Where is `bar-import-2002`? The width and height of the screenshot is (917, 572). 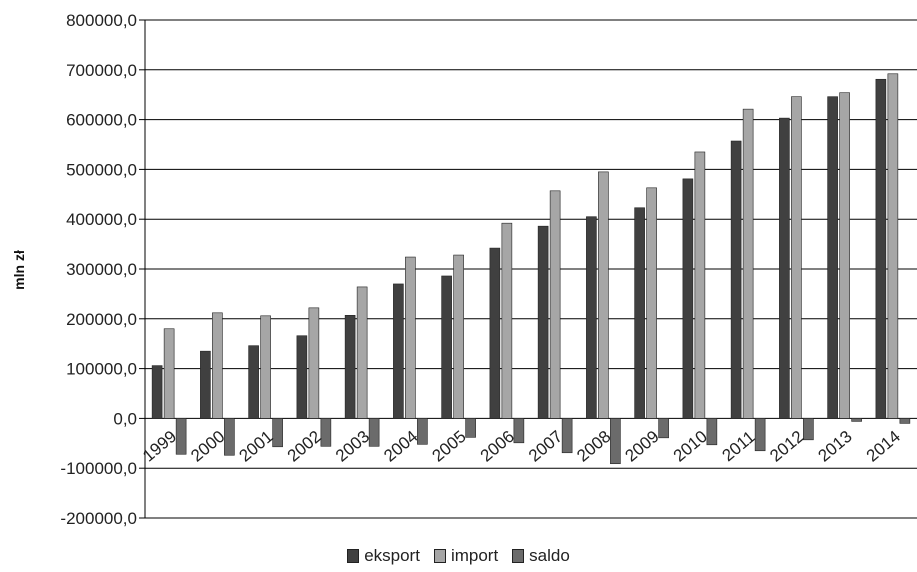 bar-import-2002 is located at coordinates (314, 363).